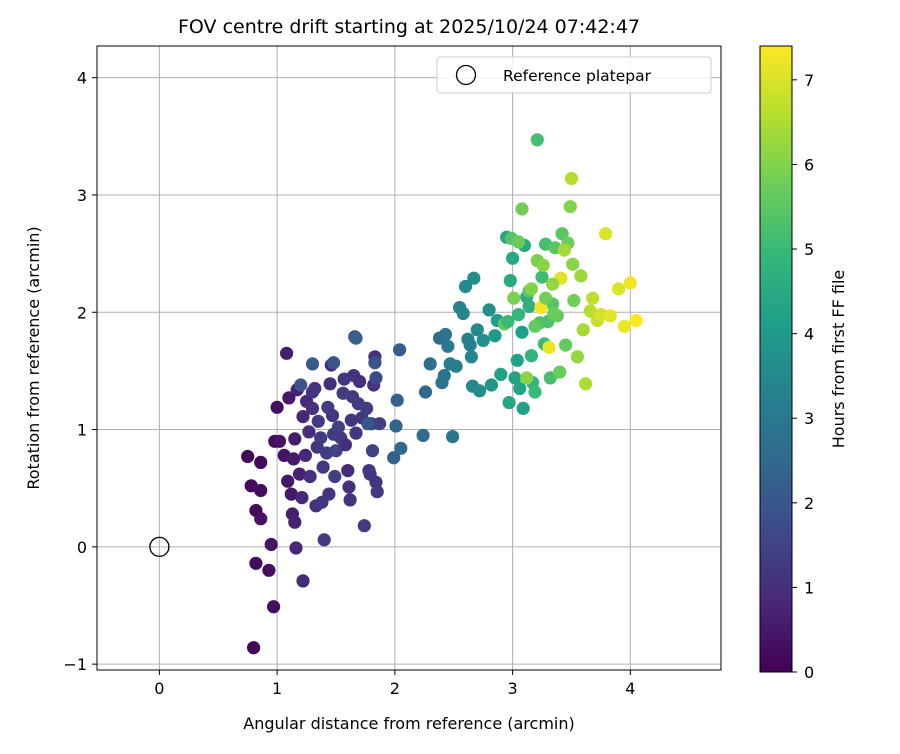 The image size is (900, 754). I want to click on legend-label: Reference platepar, so click(577, 76).